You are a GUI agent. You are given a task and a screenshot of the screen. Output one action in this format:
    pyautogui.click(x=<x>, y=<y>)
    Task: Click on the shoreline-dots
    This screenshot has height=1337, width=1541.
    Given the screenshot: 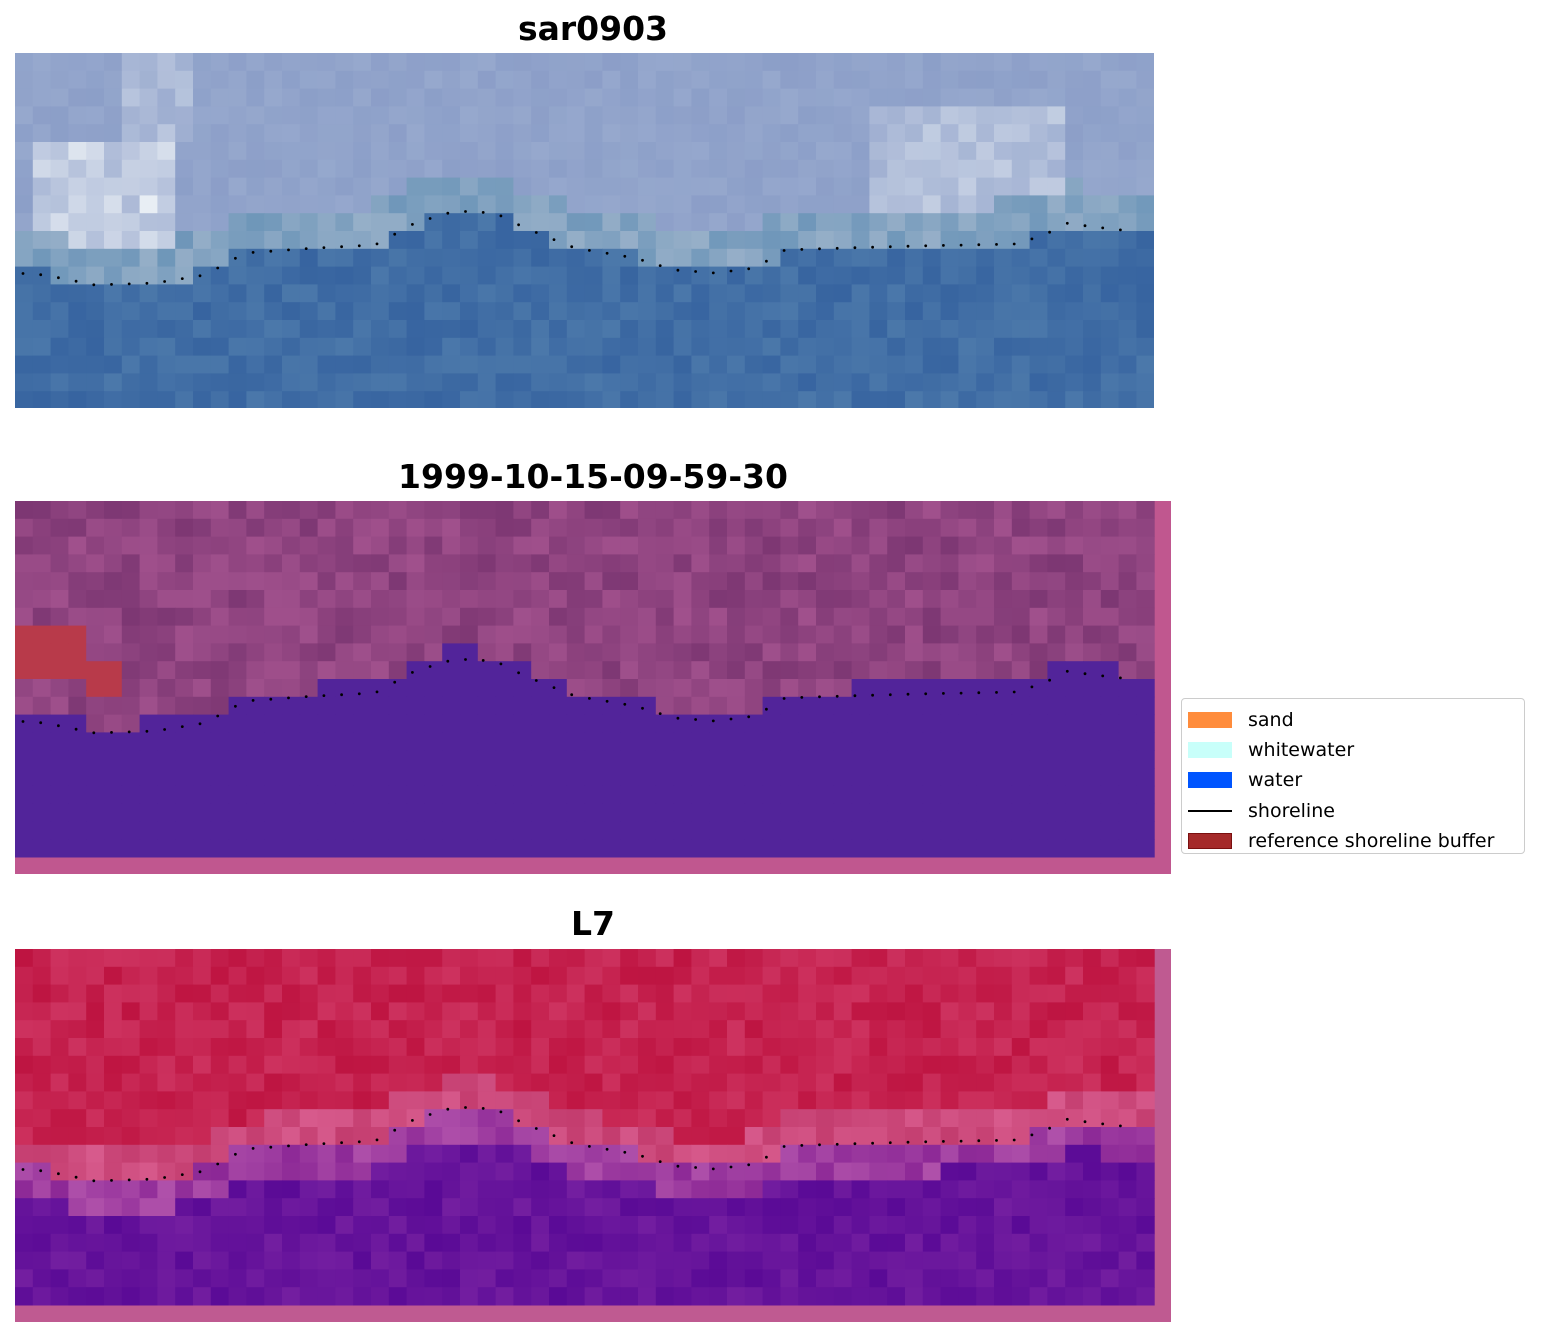 What is the action you would take?
    pyautogui.click(x=571, y=696)
    